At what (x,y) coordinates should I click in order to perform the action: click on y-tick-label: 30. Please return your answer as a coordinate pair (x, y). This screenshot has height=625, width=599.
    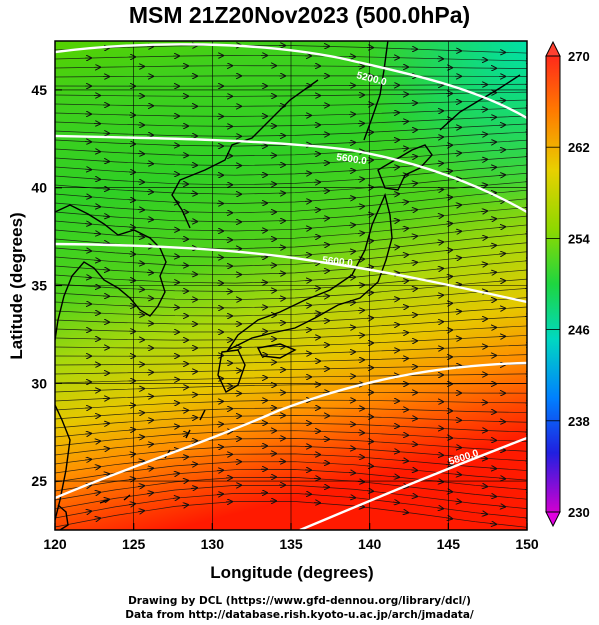
    Looking at the image, I should click on (39, 383).